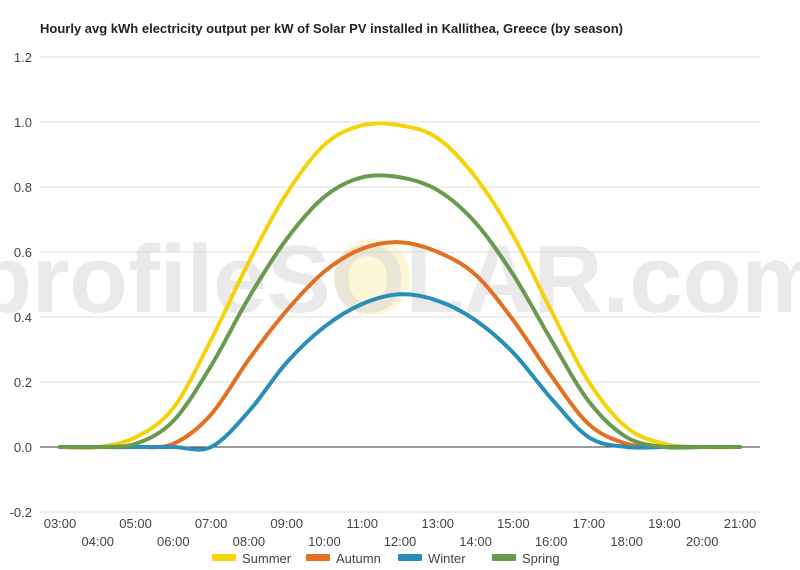 The image size is (800, 570). I want to click on x-tick-label: 12:00, so click(400, 541).